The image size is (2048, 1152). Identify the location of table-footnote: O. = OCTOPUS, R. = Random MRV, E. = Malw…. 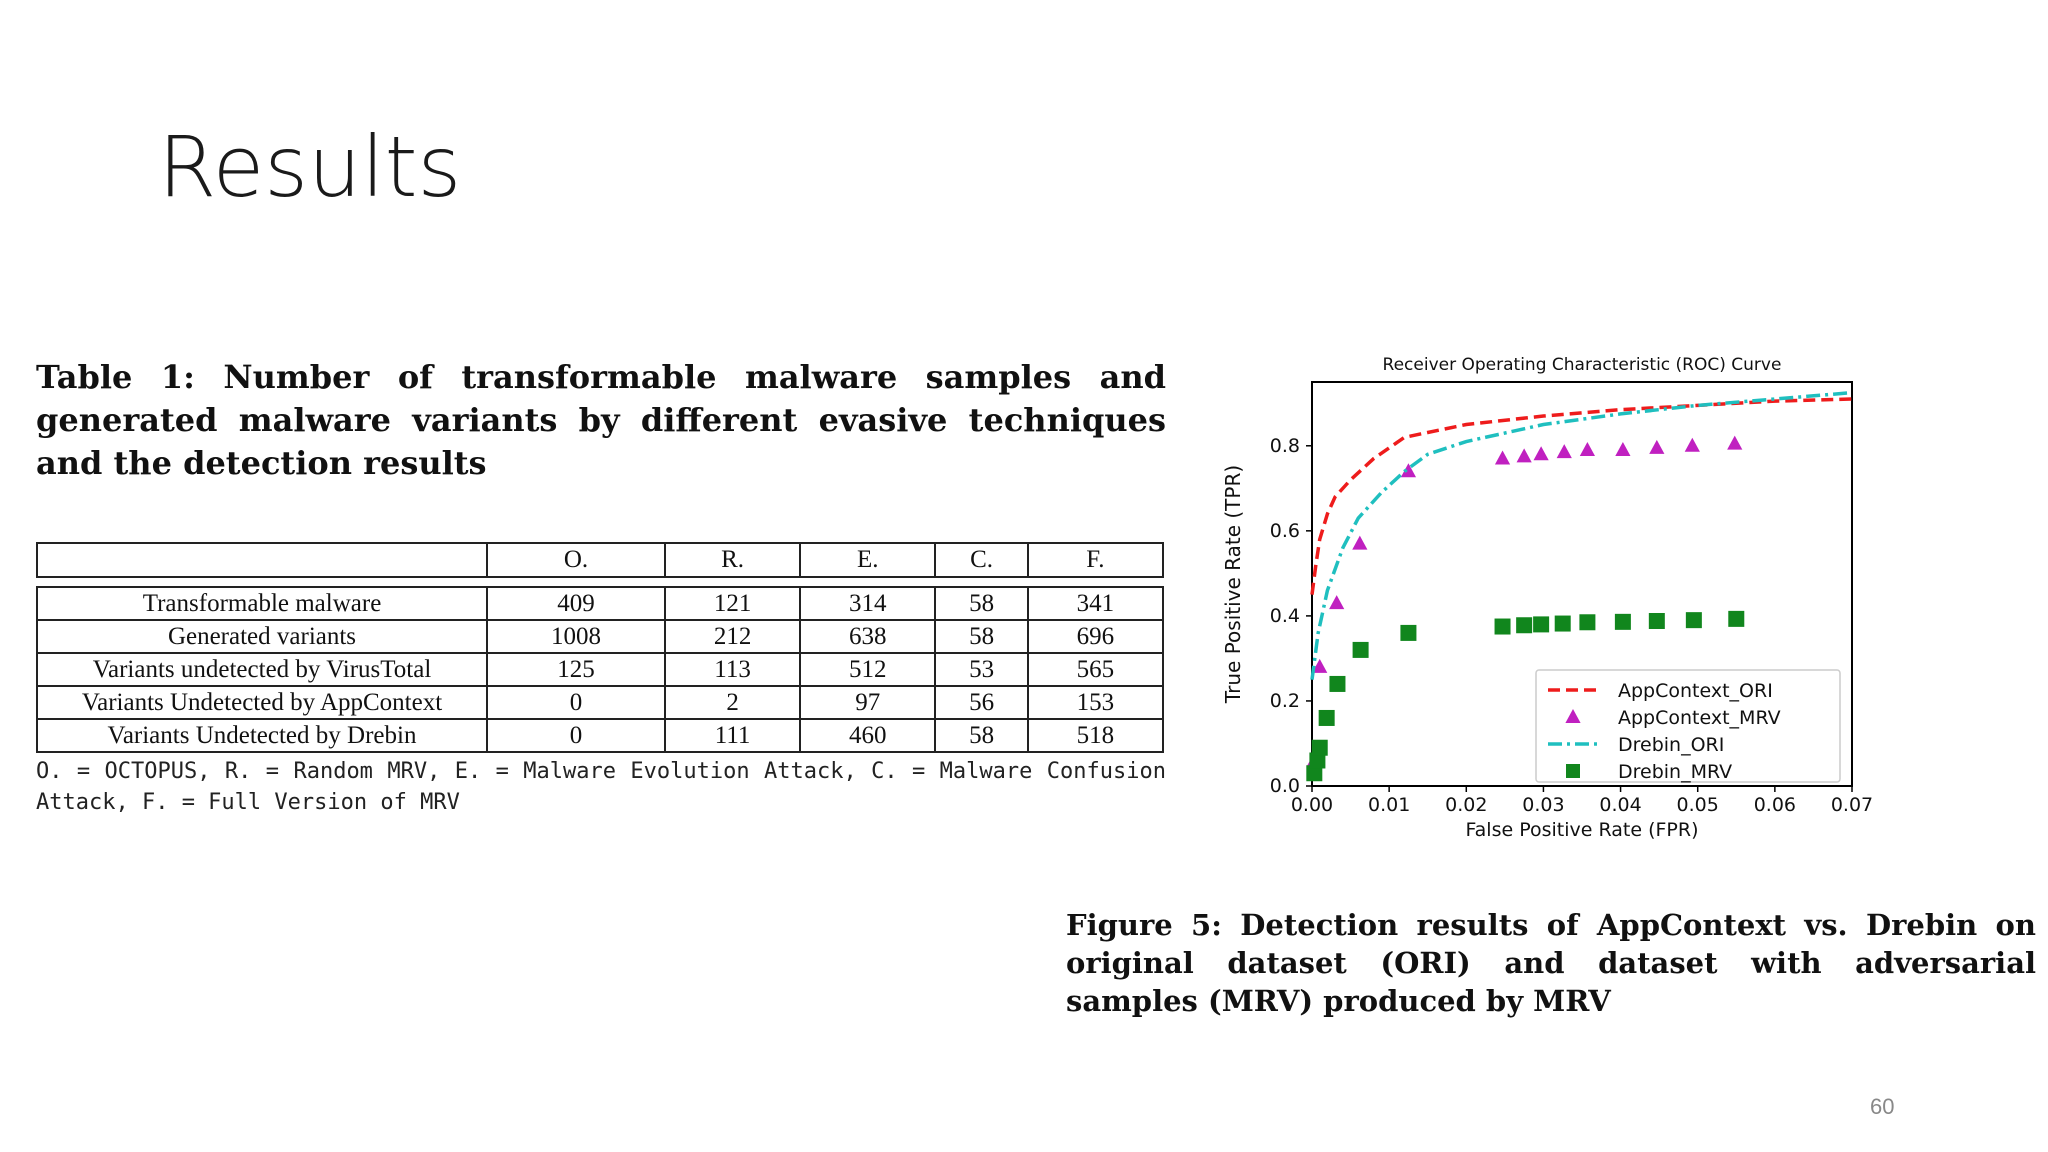
(601, 787).